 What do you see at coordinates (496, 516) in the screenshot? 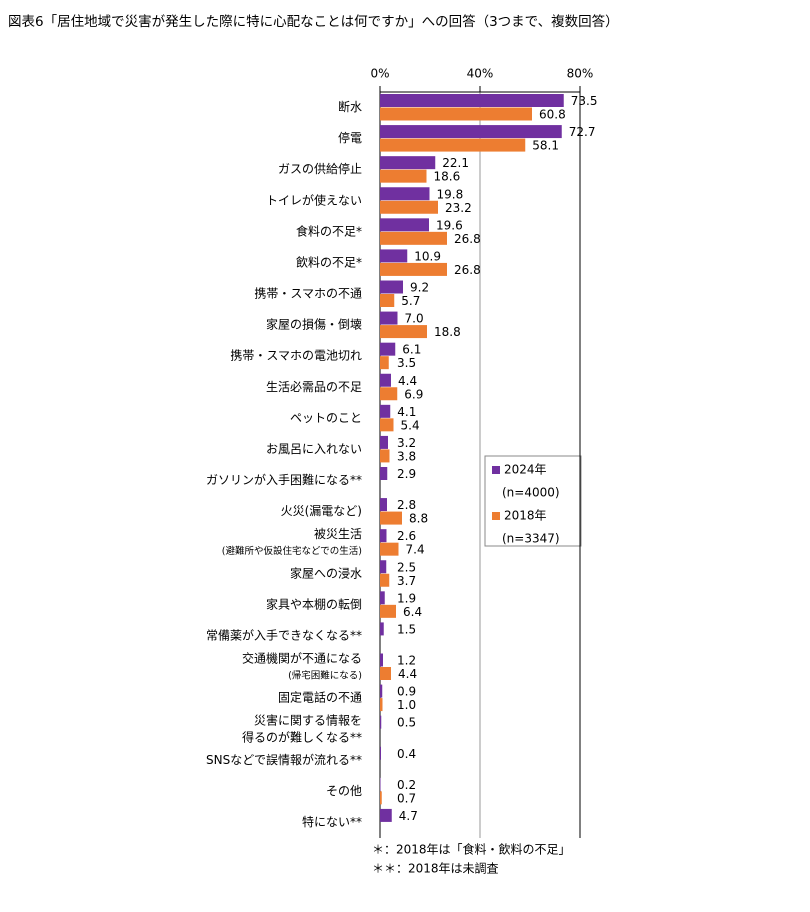
I see `legend-swatch` at bounding box center [496, 516].